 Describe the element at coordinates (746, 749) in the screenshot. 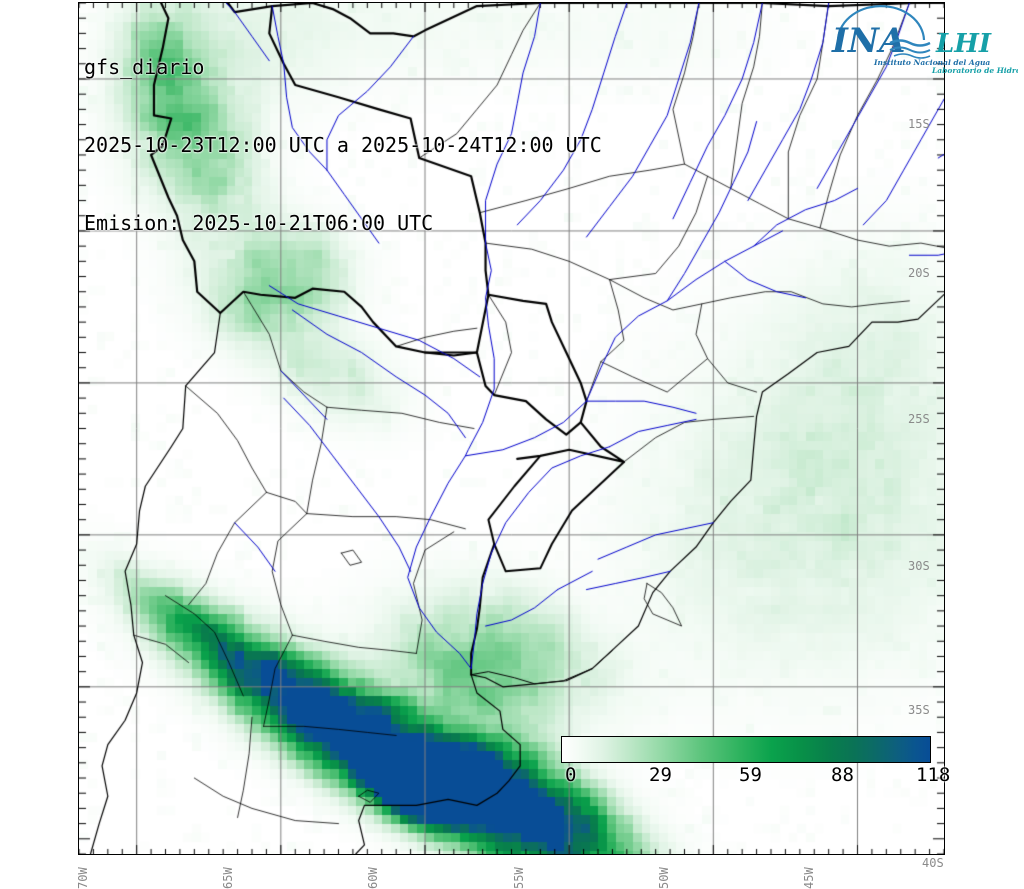

I see `colorbar-gradient` at that location.